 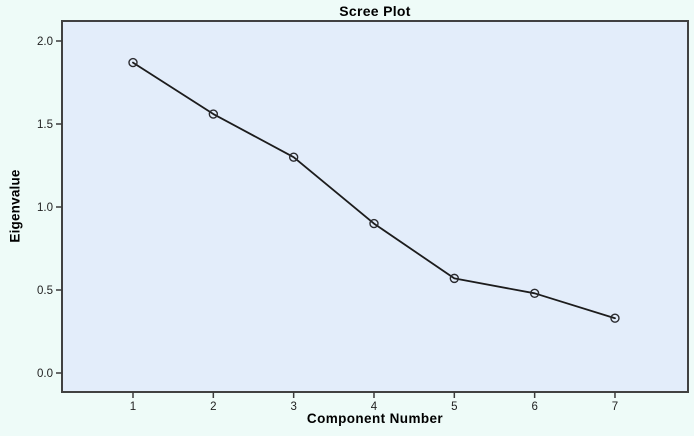 What do you see at coordinates (133, 407) in the screenshot?
I see `x-tick-label: 1` at bounding box center [133, 407].